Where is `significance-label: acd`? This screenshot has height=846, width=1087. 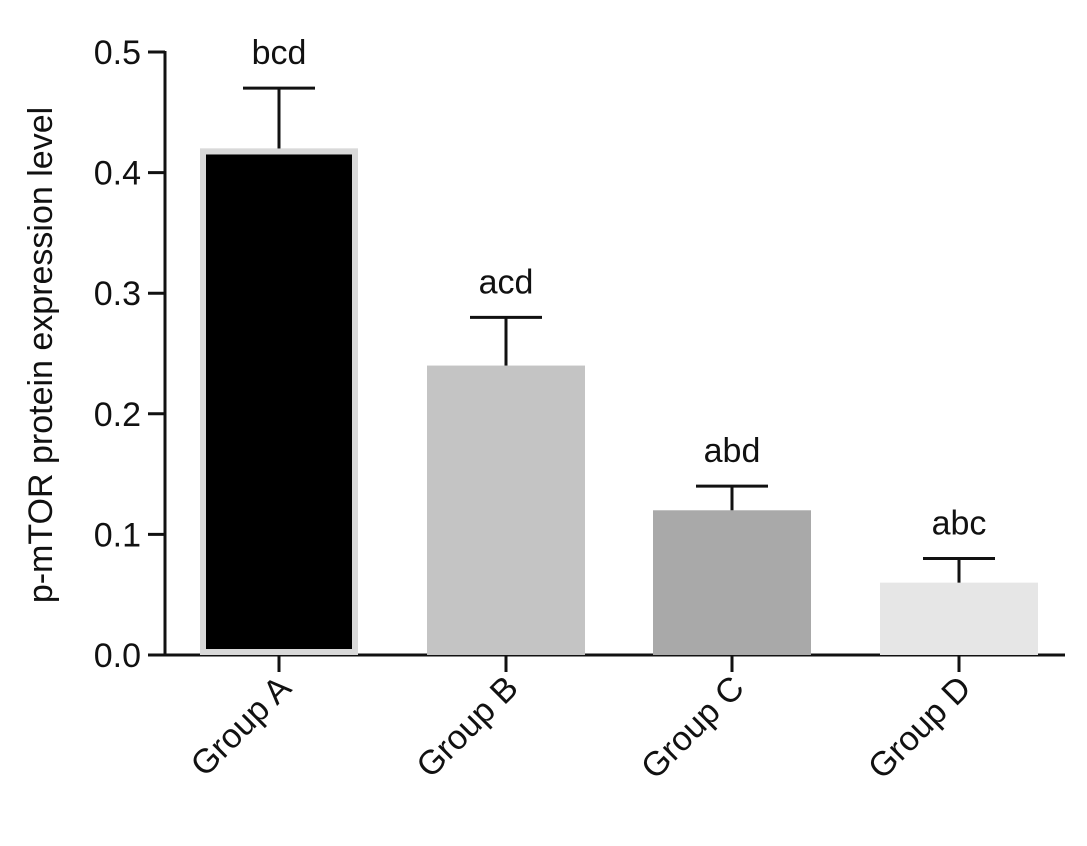
significance-label: acd is located at coordinates (506, 282).